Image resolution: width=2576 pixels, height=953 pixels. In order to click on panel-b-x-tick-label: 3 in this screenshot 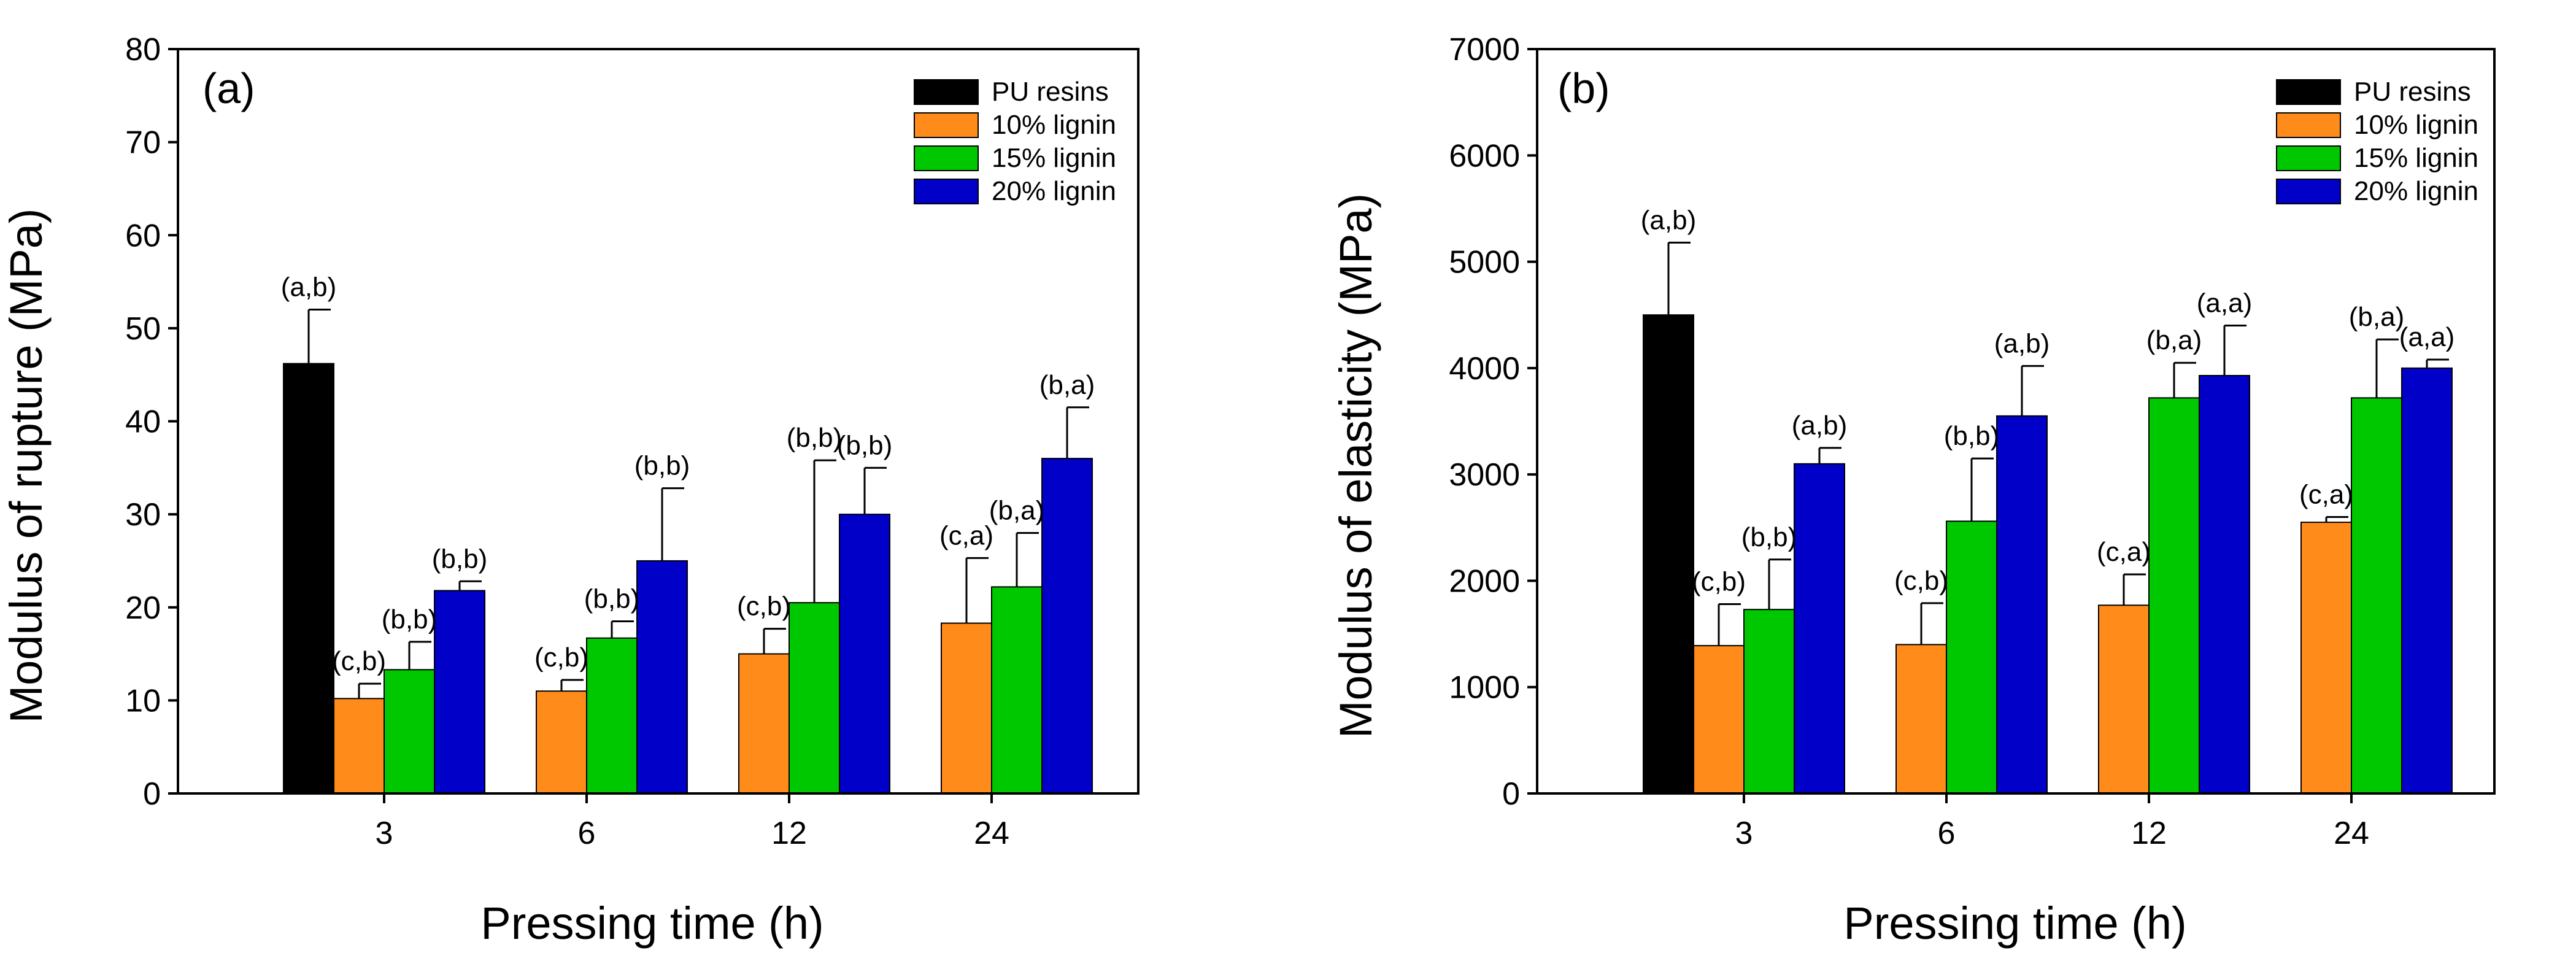, I will do `click(1744, 833)`.